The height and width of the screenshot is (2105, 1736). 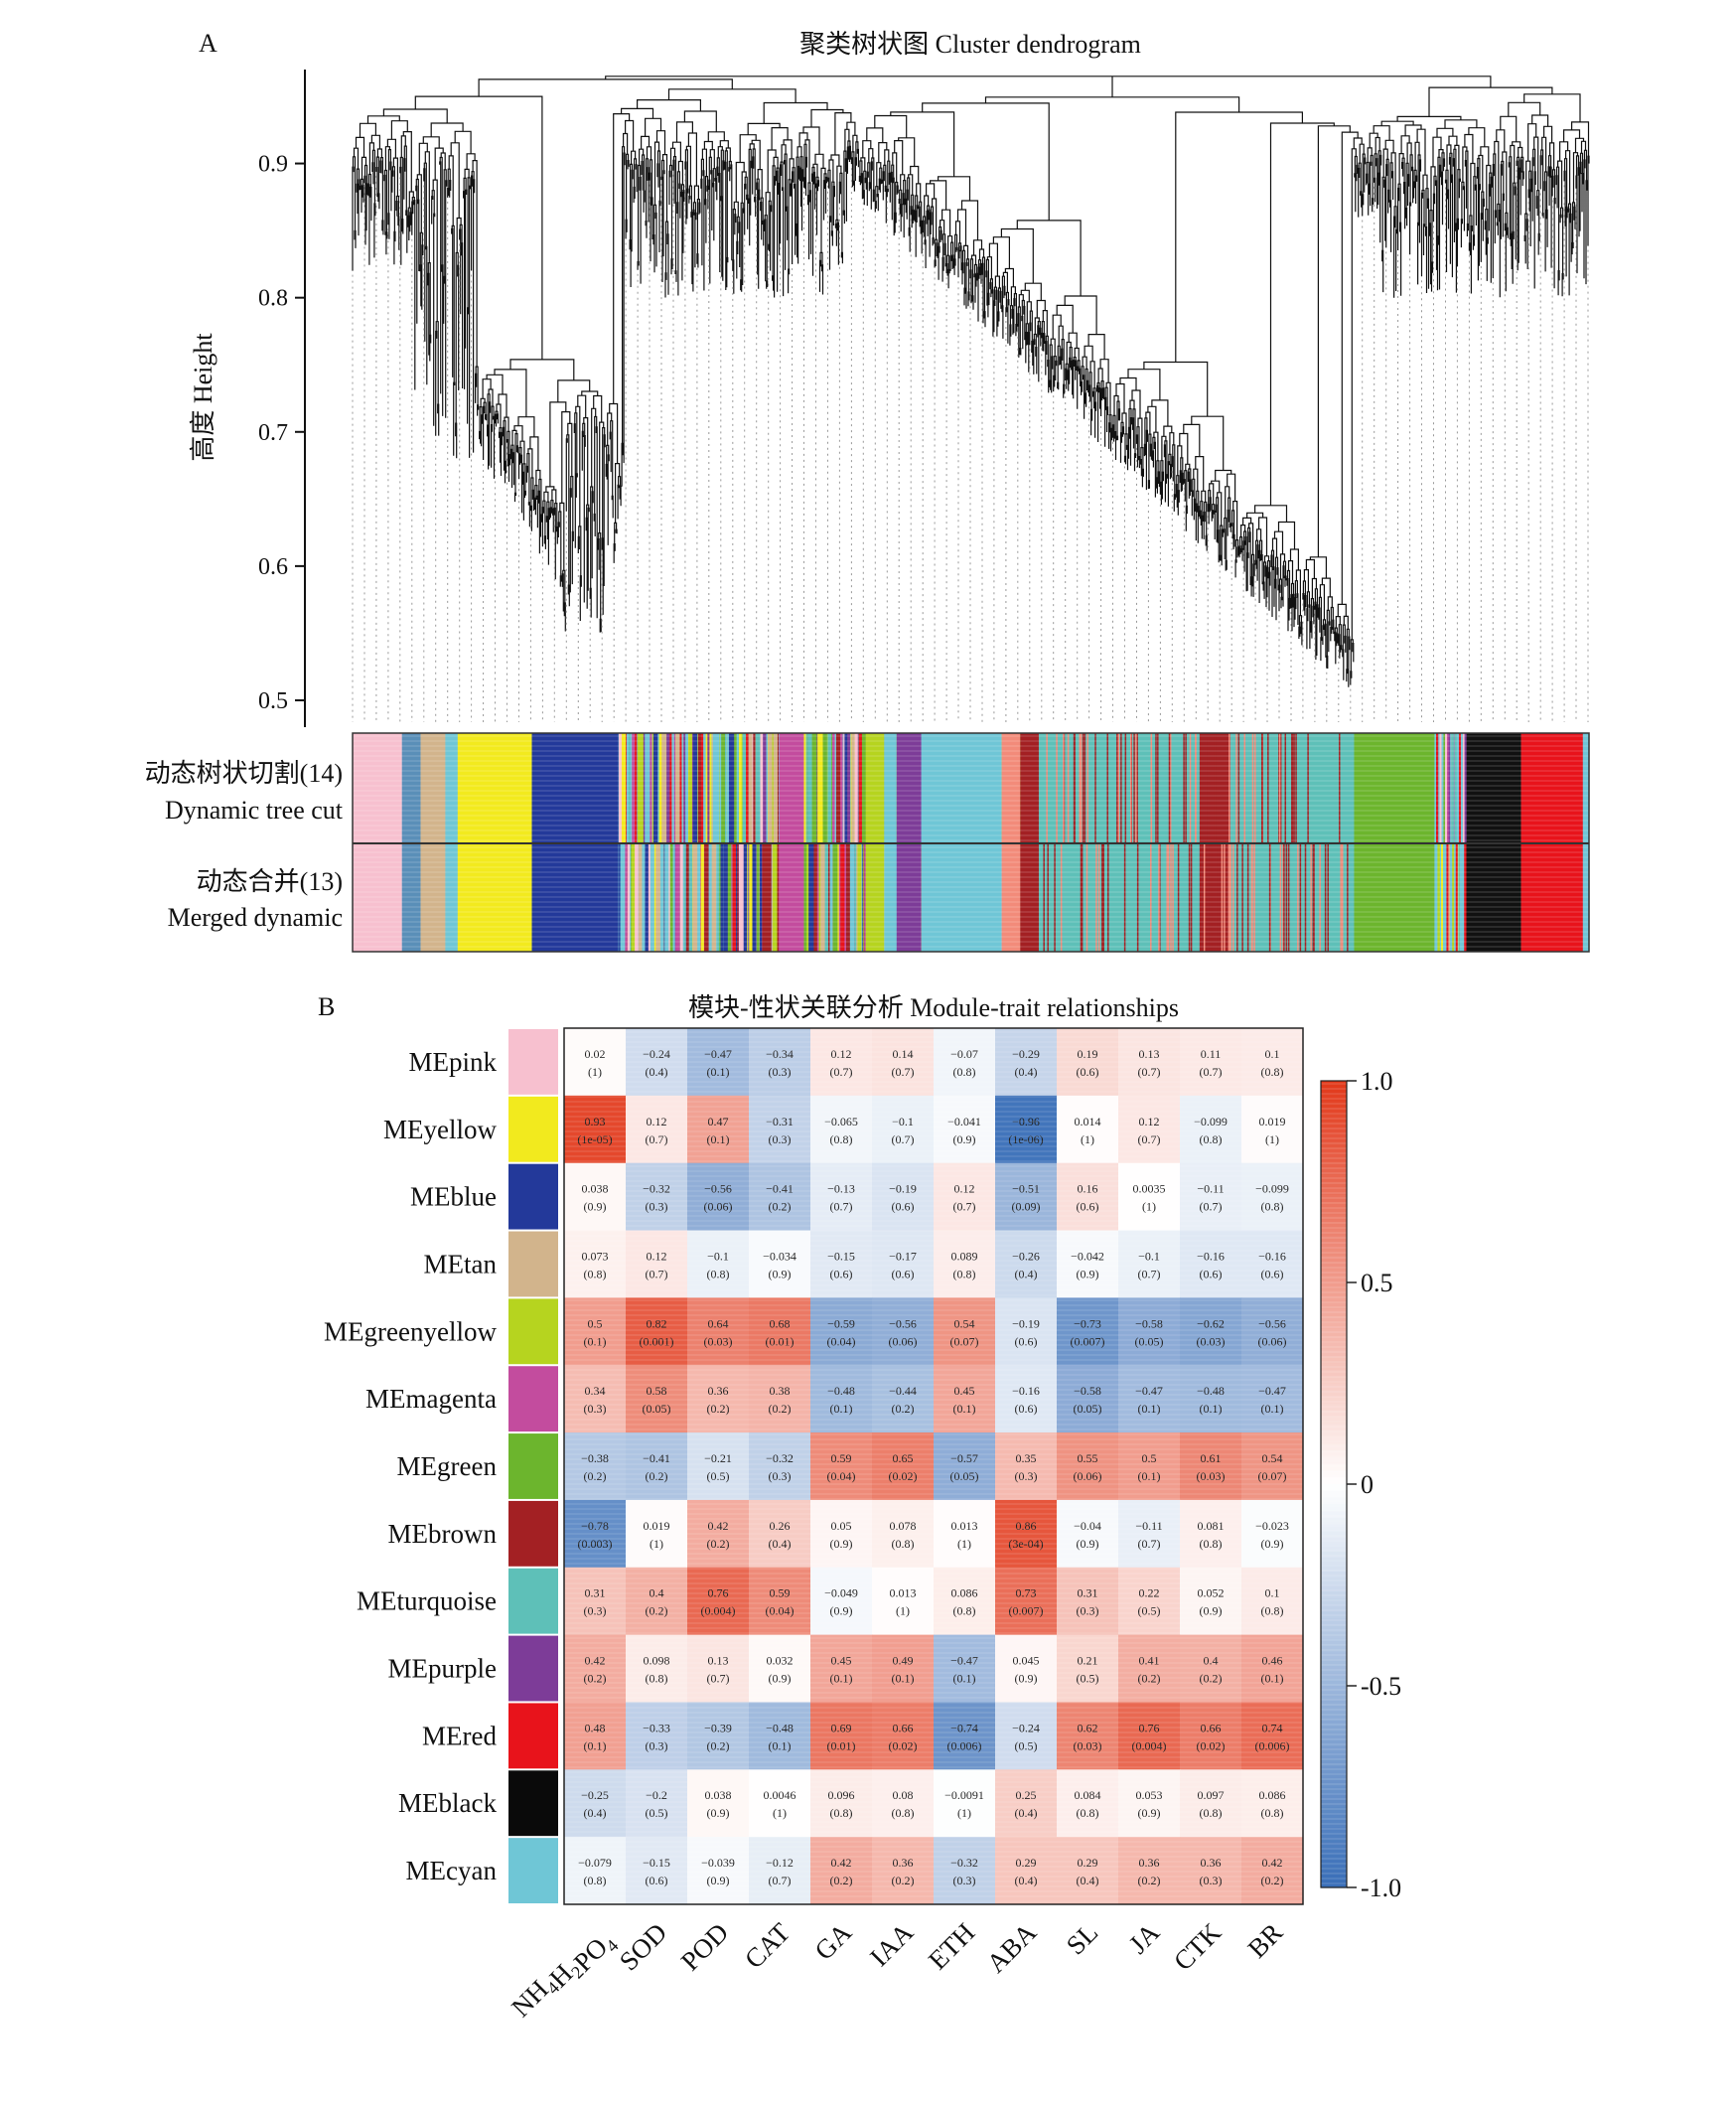 What do you see at coordinates (1266, 1941) in the screenshot?
I see `x-tick-label: BR` at bounding box center [1266, 1941].